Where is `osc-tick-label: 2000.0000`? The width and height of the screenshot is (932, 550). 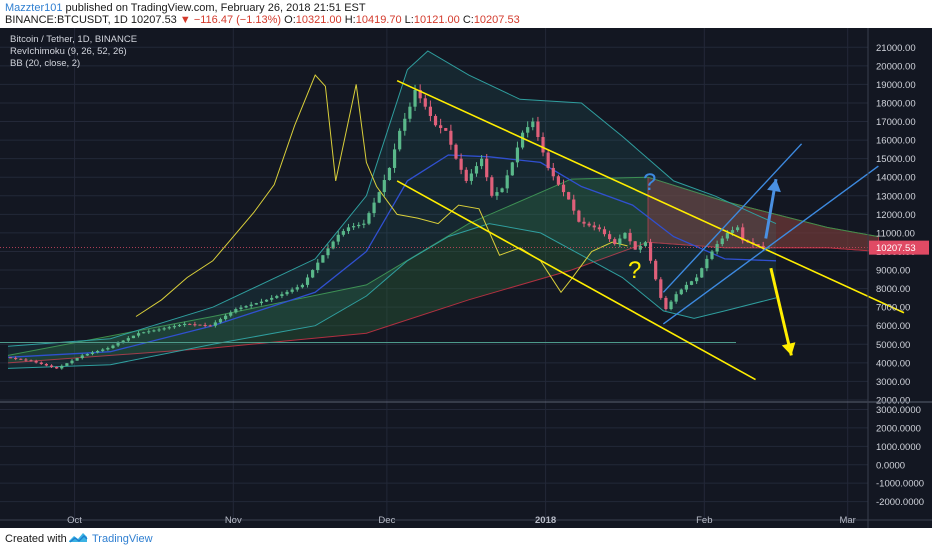
osc-tick-label: 2000.0000 is located at coordinates (898, 428).